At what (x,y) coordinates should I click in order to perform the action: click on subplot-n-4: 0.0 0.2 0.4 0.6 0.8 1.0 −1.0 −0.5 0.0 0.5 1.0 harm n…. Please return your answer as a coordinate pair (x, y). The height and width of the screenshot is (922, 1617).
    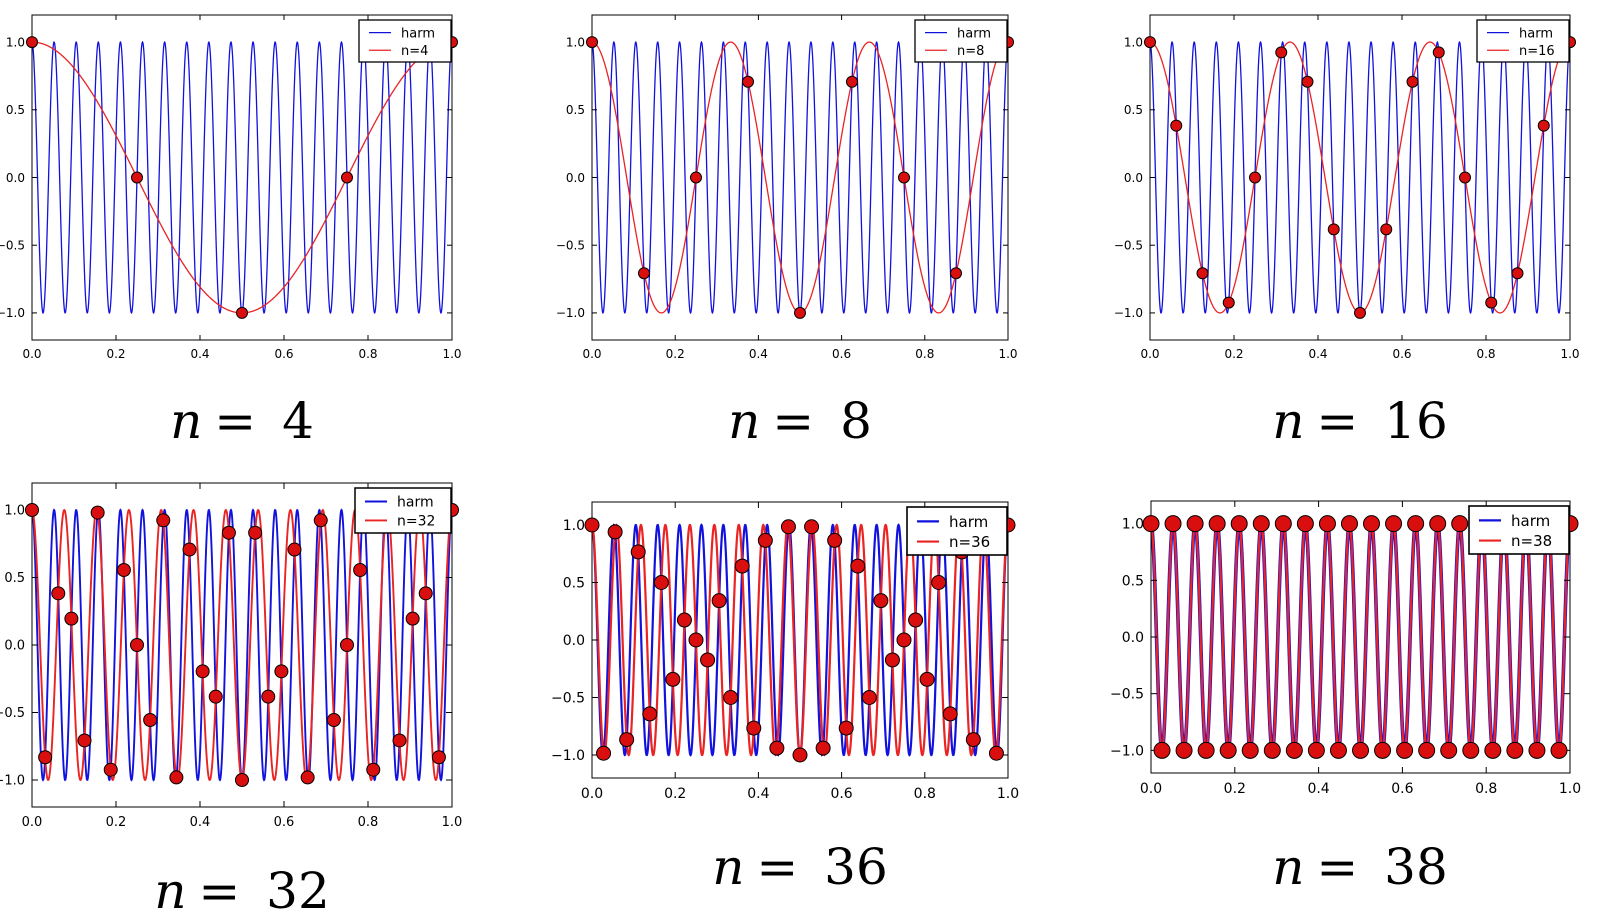
    Looking at the image, I should click on (231, 187).